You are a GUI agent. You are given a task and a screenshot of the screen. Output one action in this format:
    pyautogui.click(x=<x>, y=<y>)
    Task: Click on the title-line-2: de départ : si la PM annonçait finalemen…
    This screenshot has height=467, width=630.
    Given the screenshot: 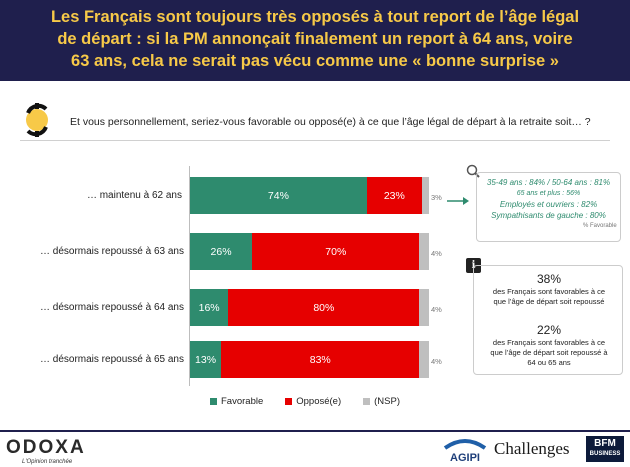 What is the action you would take?
    pyautogui.click(x=315, y=39)
    